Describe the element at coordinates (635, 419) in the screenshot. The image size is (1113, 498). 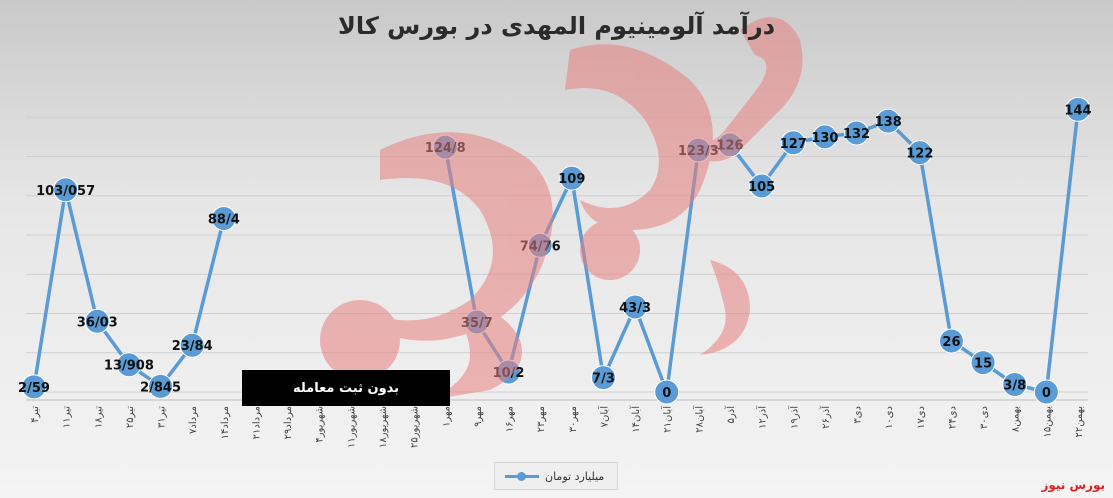
I see `x-tick-label: ۱۴آبان` at that location.